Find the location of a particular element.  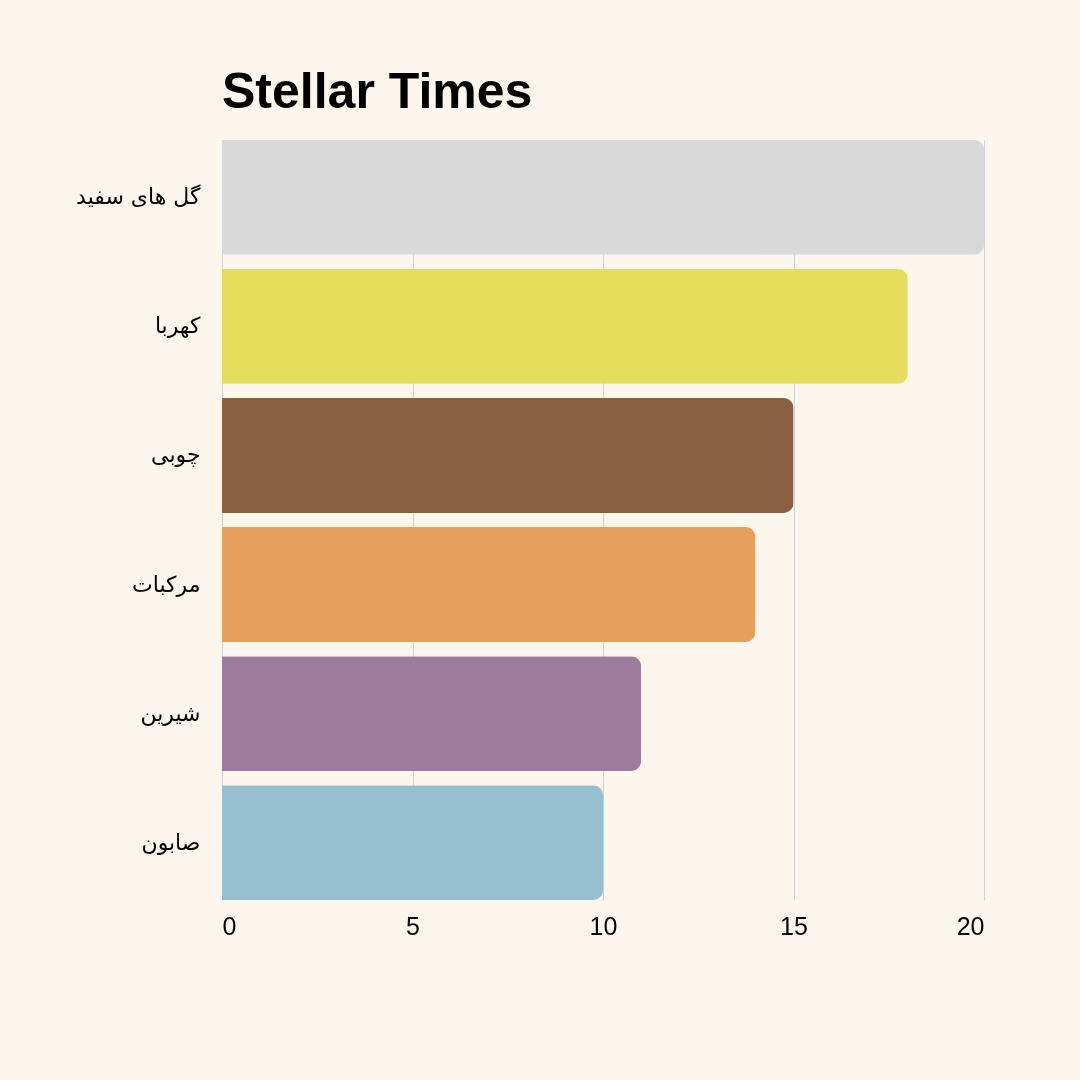

x-tick-label: 10 is located at coordinates (603, 925).